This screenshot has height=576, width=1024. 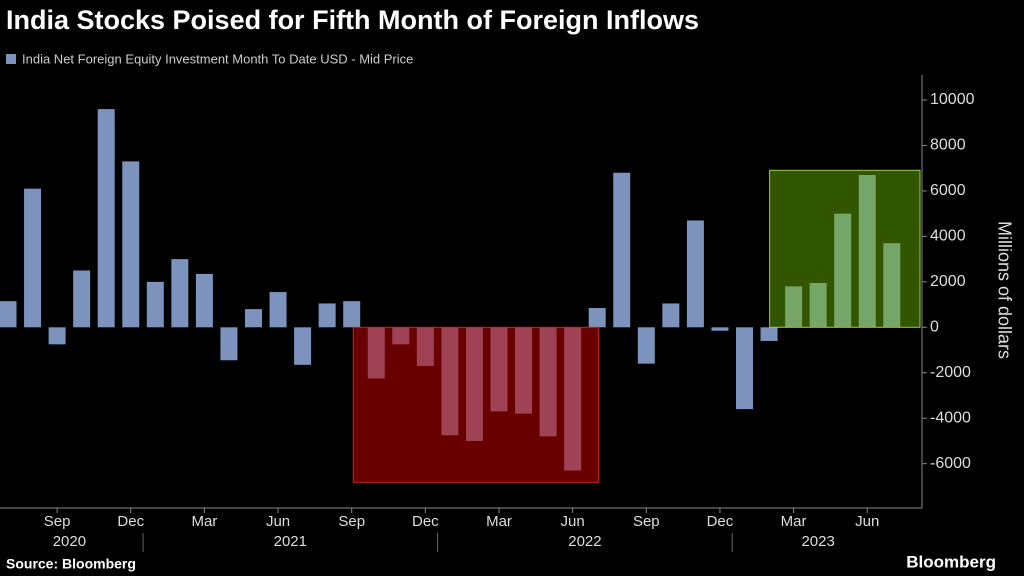 What do you see at coordinates (948, 145) in the screenshot?
I see `y-tick-label: 8000` at bounding box center [948, 145].